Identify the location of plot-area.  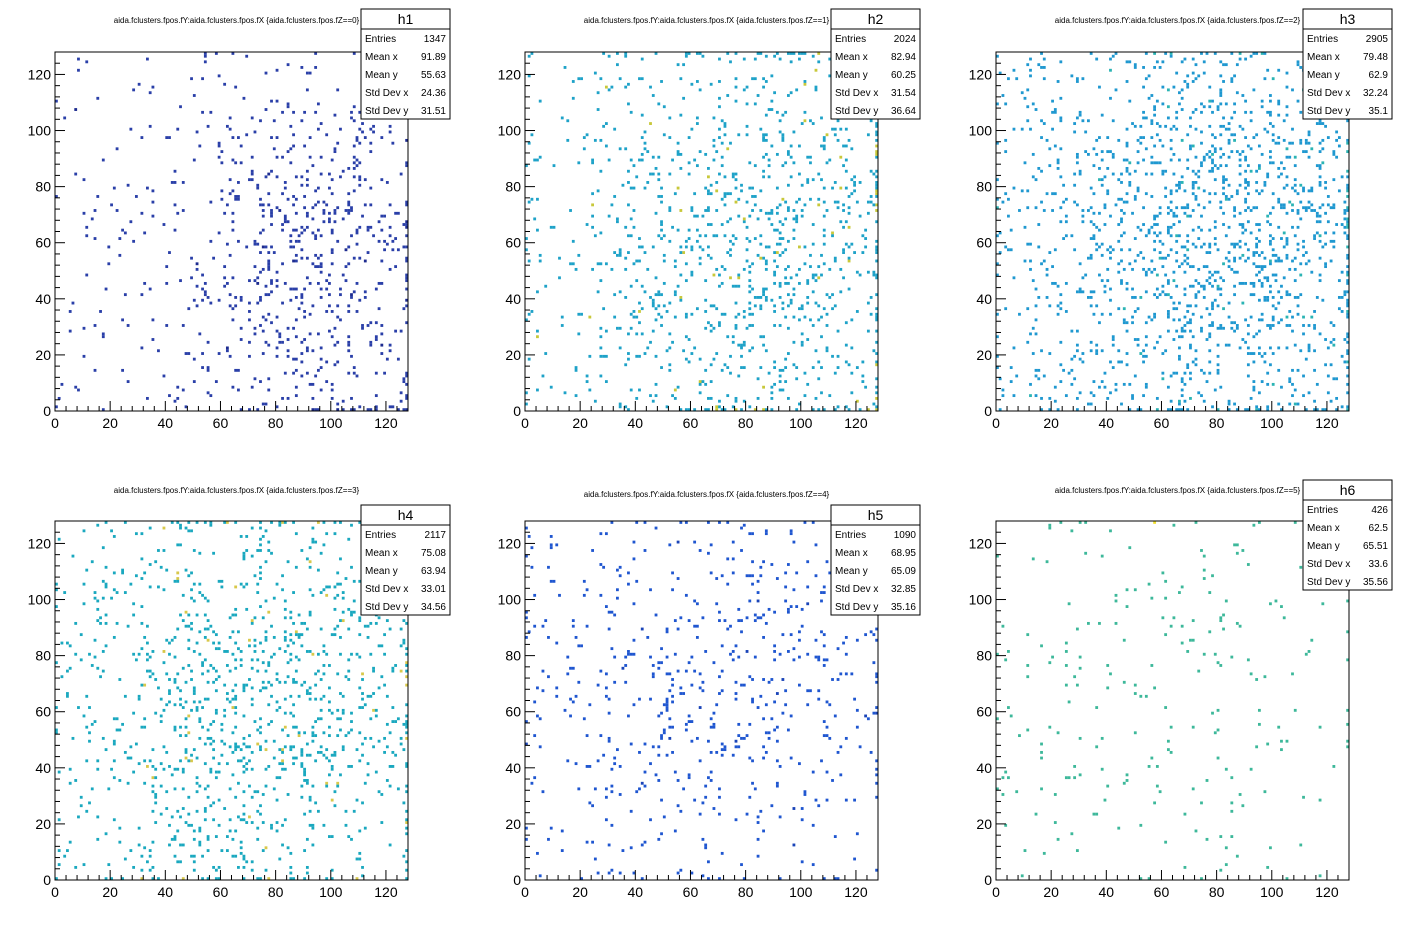
(701, 700).